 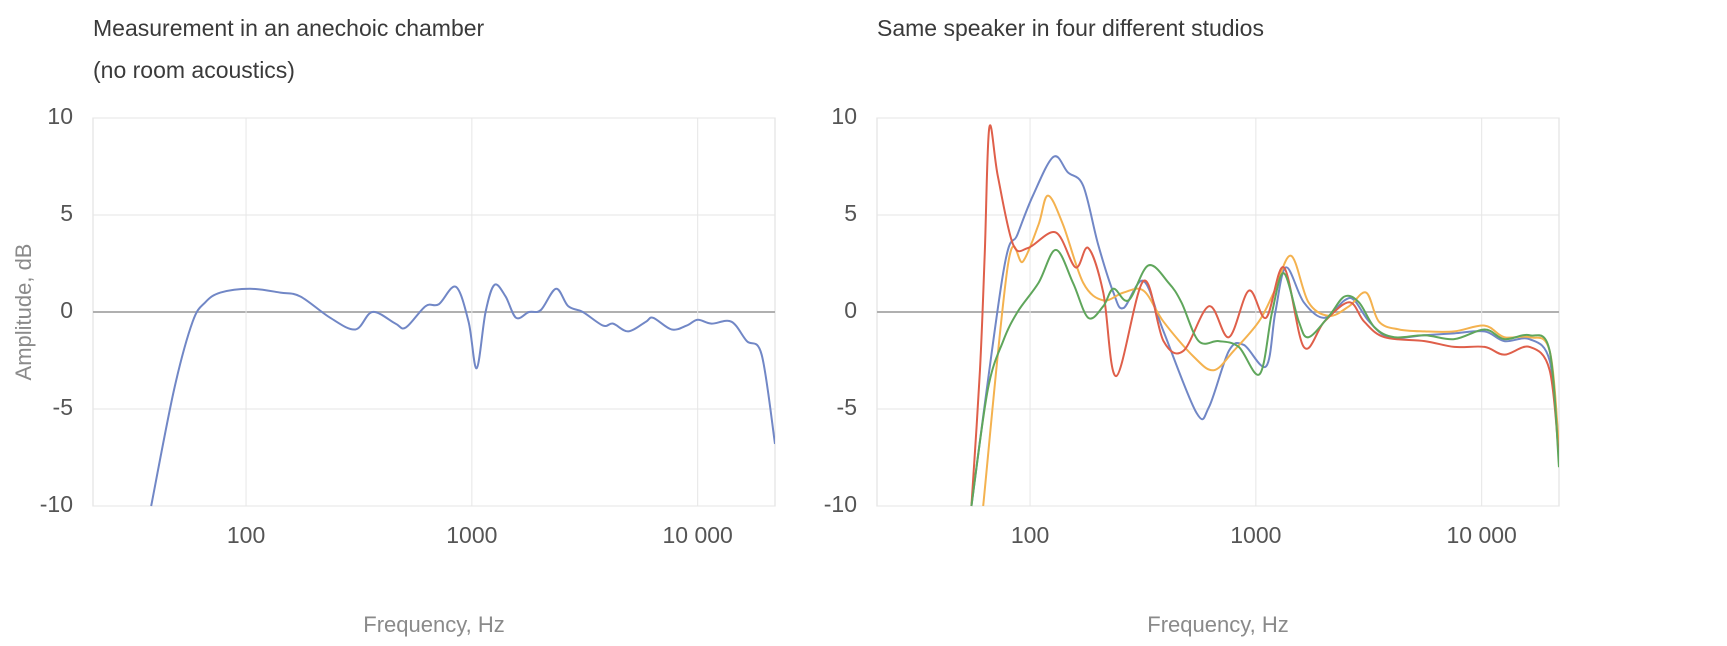 I want to click on plot-lines, so click(x=462, y=395).